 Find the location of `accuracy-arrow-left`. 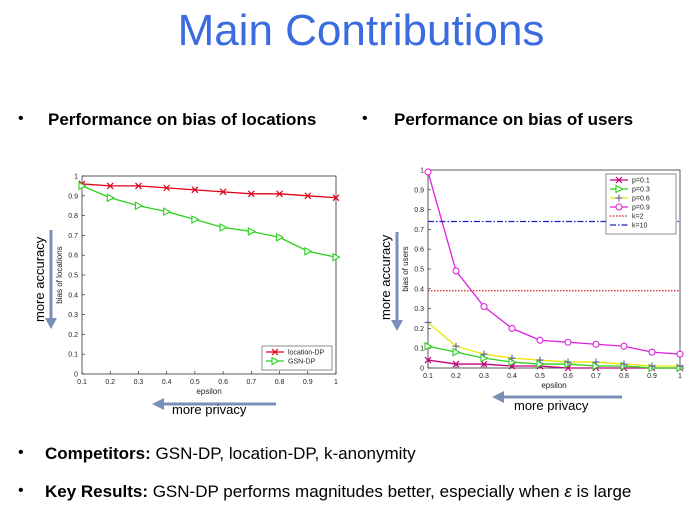

accuracy-arrow-left is located at coordinates (51, 279).